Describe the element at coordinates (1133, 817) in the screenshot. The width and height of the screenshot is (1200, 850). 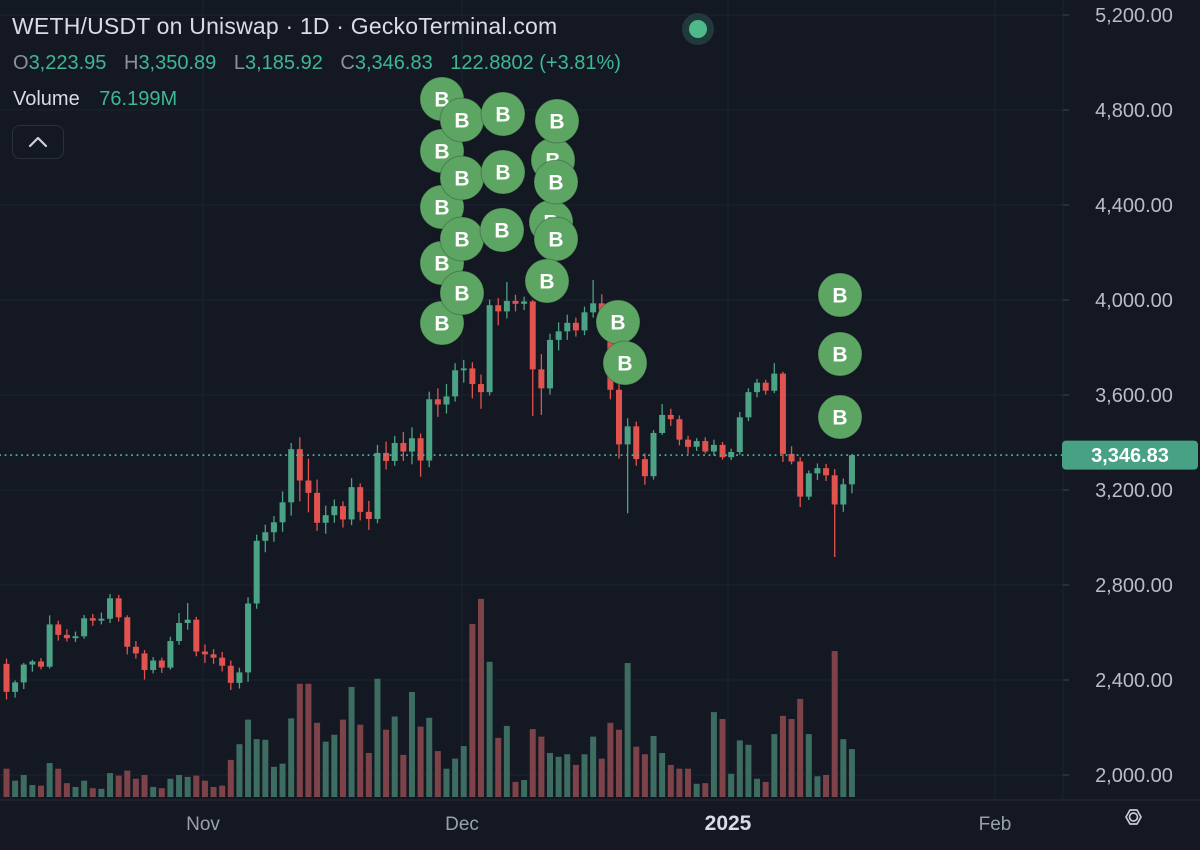
I see `price-scale-settings-button` at that location.